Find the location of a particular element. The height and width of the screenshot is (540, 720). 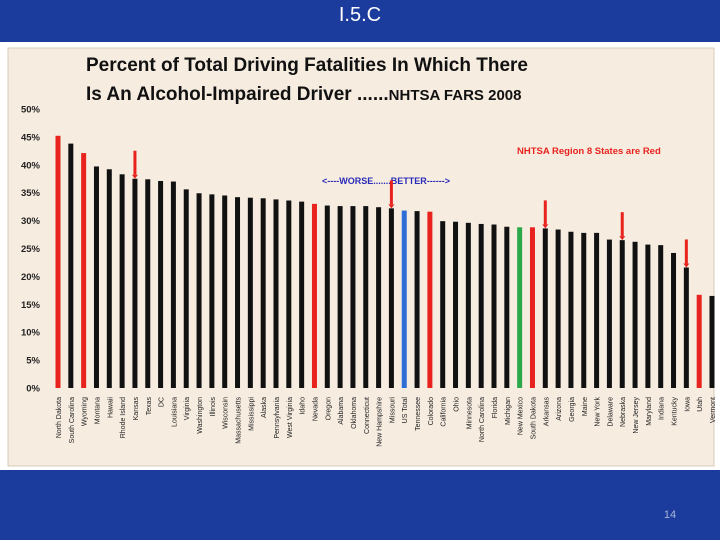

x-tick-label: Hawaii is located at coordinates (110, 407).